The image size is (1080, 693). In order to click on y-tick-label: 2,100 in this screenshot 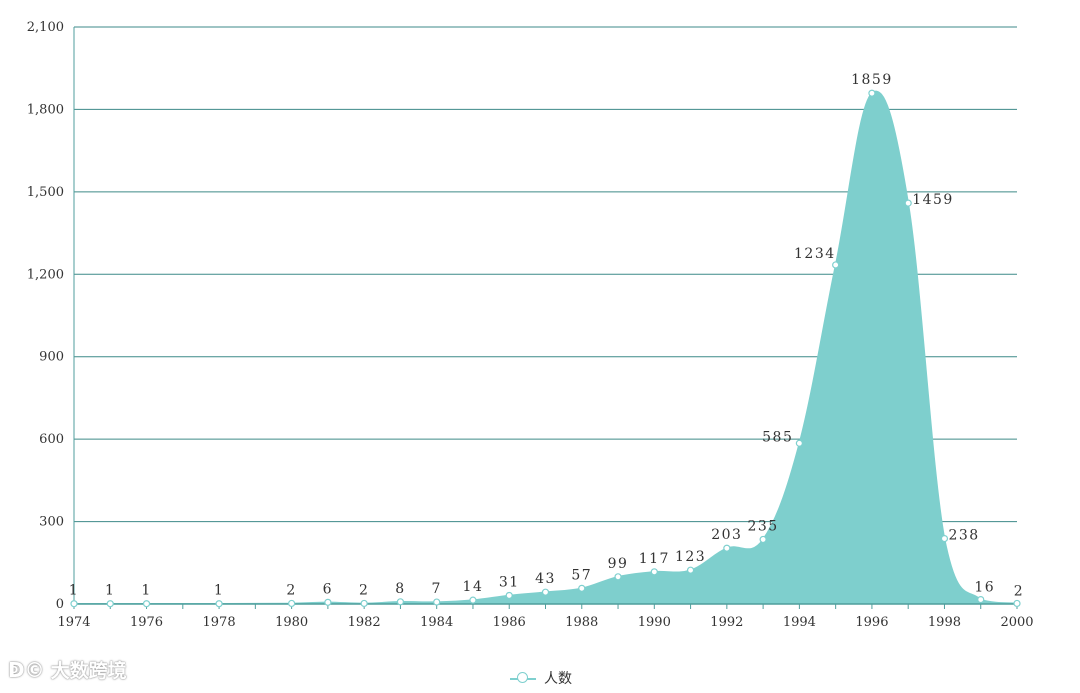, I will do `click(45, 27)`.